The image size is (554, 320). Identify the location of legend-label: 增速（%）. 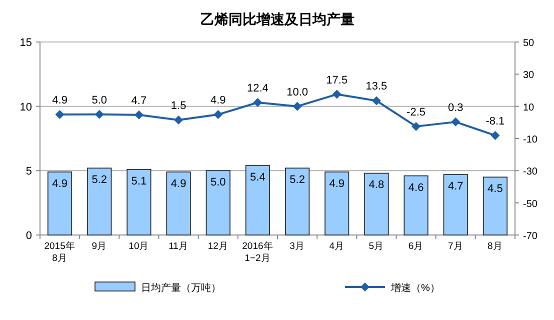
(415, 288).